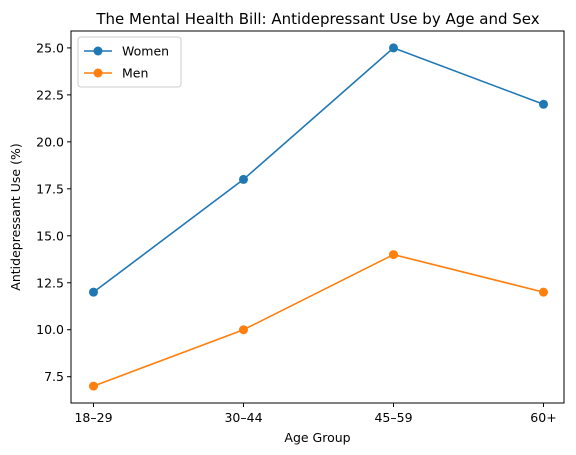  I want to click on x-axis: 18–29 30–44 45–59 60+, so click(315, 414).